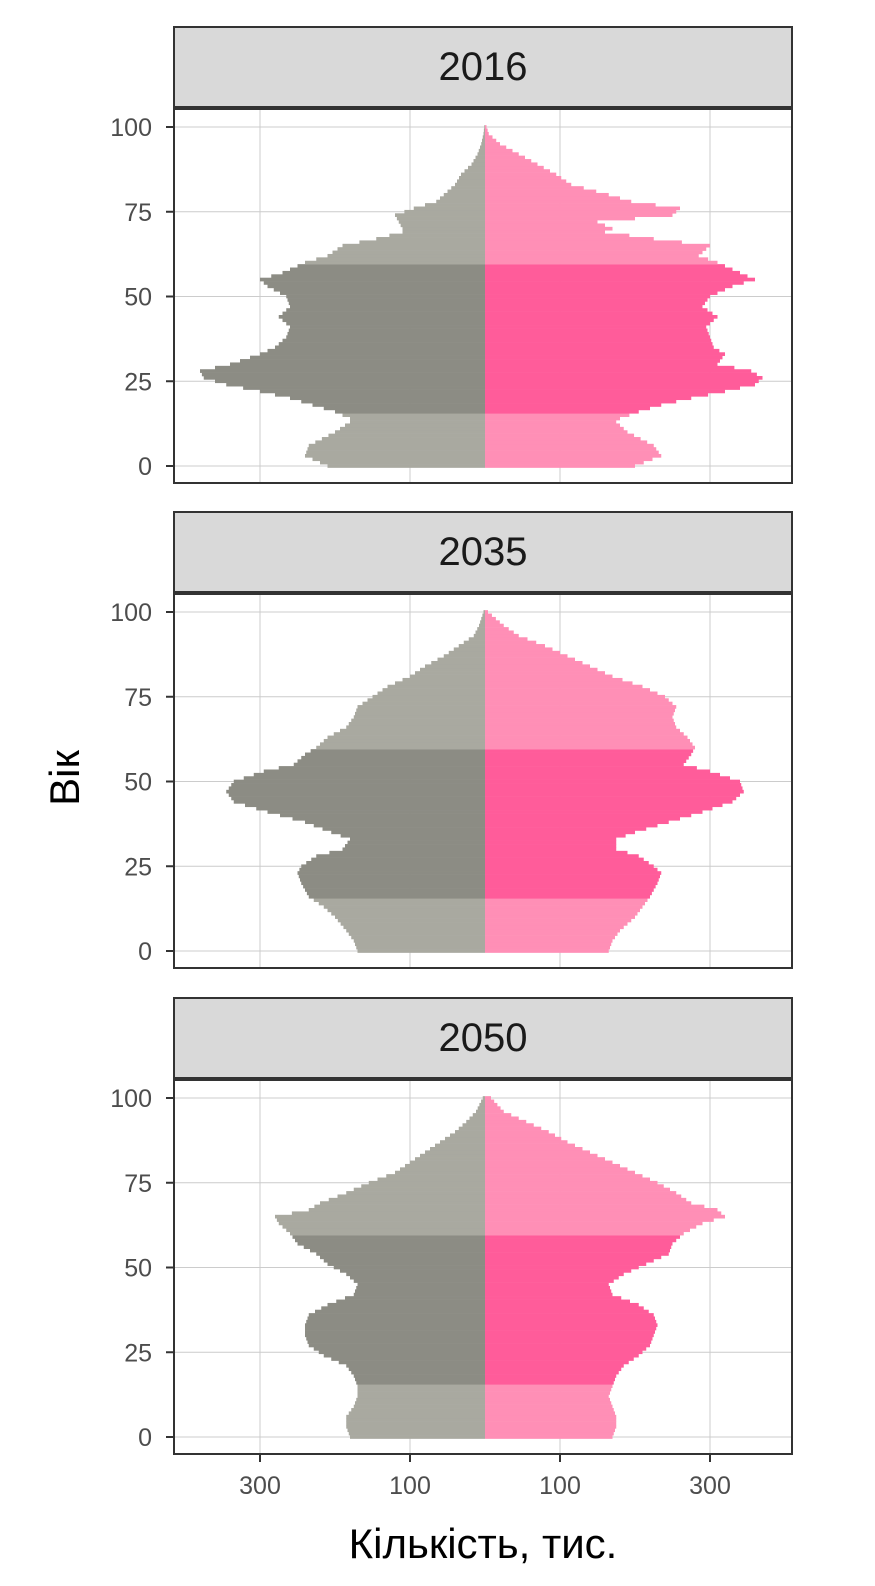 The image size is (875, 1586). Describe the element at coordinates (560, 1486) in the screenshot. I see `x-tick-label: 100` at that location.